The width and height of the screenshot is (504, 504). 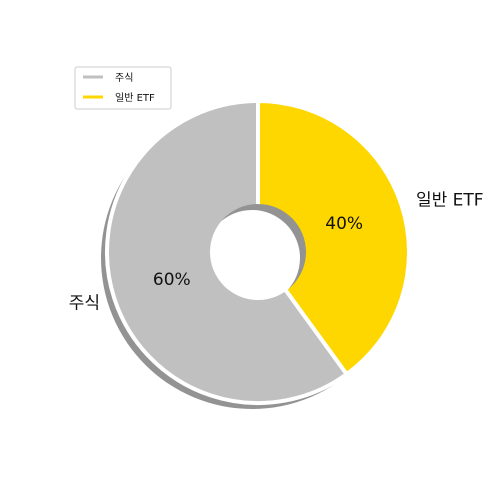 I want to click on percent-labels: 60% 40%, so click(x=258, y=252).